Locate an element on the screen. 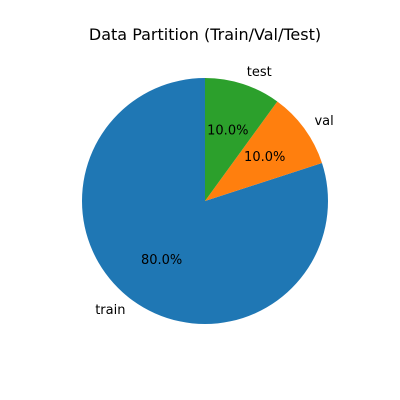 The width and height of the screenshot is (400, 400). pie-slice-test is located at coordinates (241, 139).